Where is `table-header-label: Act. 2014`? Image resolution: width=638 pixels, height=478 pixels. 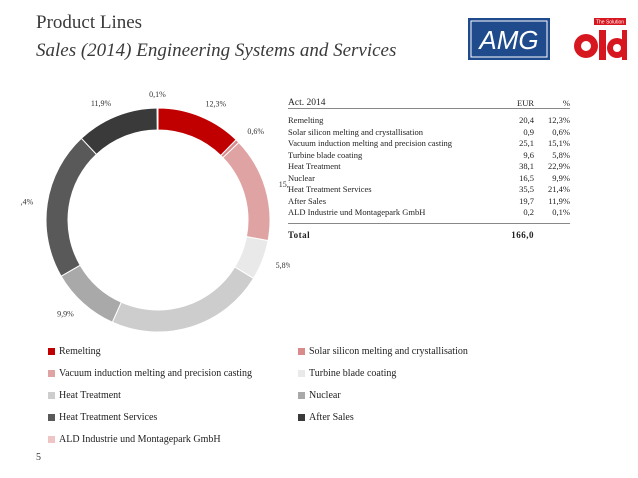
table-header-label: Act. 2014 is located at coordinates (307, 103).